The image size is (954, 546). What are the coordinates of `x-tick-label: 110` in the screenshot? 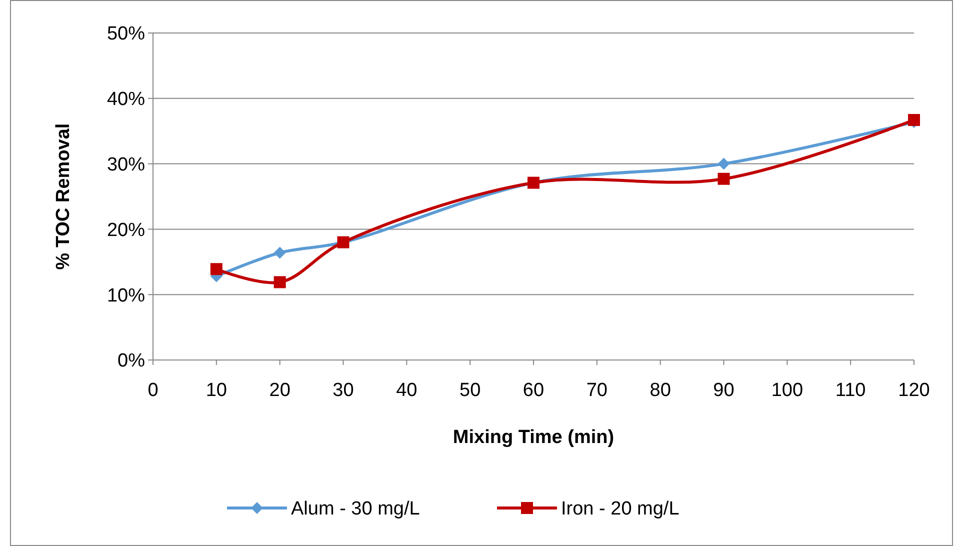 It's located at (850, 390).